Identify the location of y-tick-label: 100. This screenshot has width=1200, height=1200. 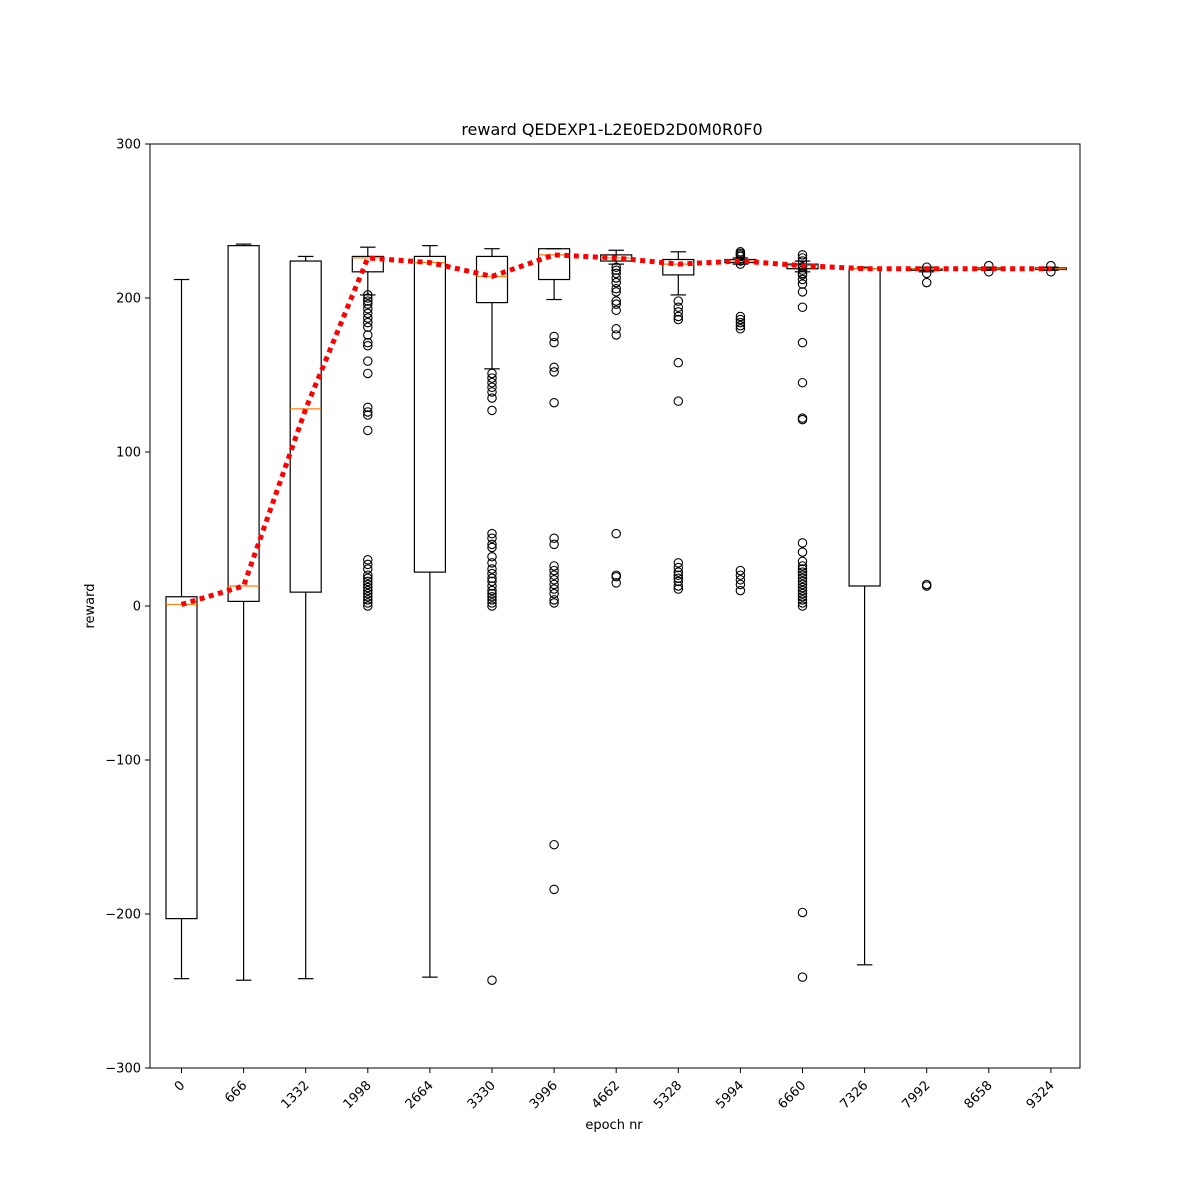
(128, 453).